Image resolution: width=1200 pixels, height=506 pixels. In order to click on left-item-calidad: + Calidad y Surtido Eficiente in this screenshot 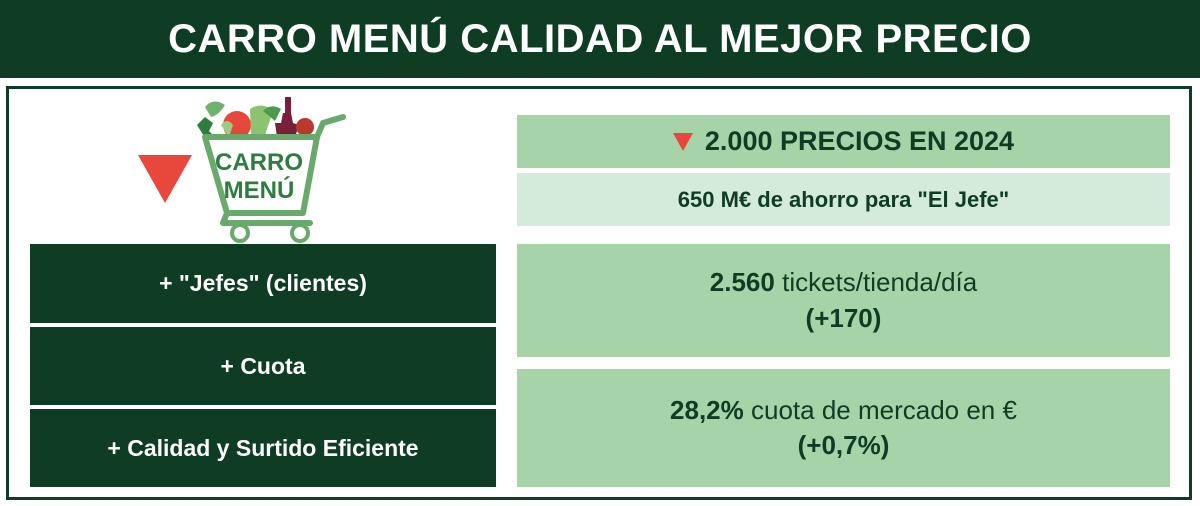, I will do `click(263, 448)`.